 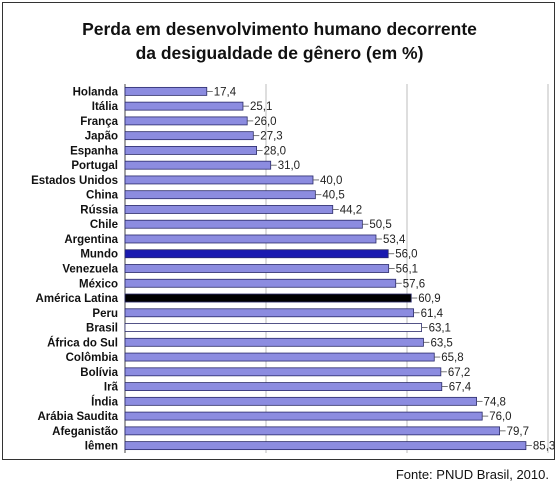 I want to click on category-label: Rússia, so click(x=99, y=210).